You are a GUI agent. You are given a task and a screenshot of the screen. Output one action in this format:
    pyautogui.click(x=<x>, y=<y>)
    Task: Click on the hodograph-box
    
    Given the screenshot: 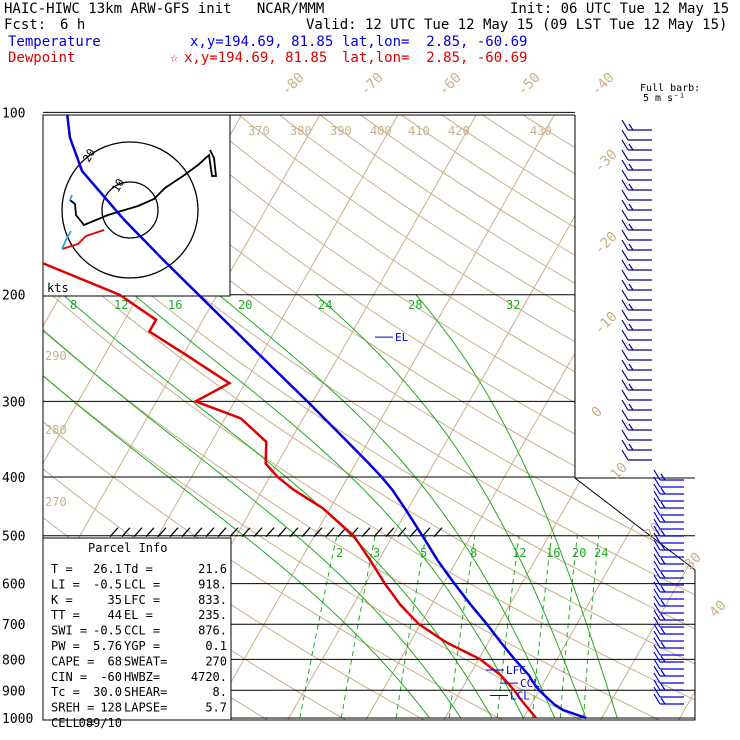 What is the action you would take?
    pyautogui.click(x=136, y=205)
    